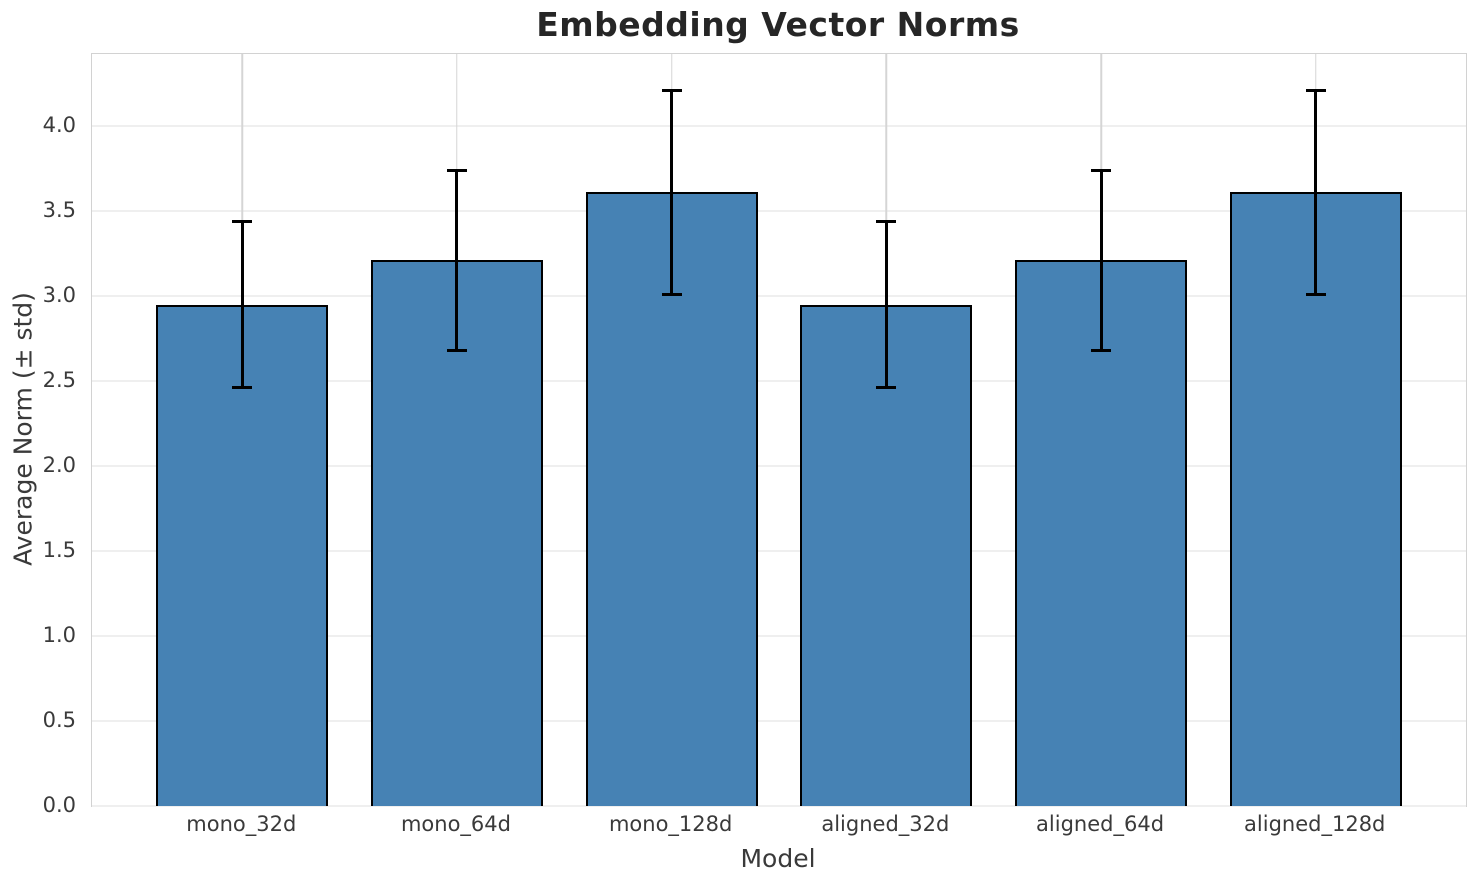  Describe the element at coordinates (670, 824) in the screenshot. I see `x-tick-label: mono_128d` at that location.